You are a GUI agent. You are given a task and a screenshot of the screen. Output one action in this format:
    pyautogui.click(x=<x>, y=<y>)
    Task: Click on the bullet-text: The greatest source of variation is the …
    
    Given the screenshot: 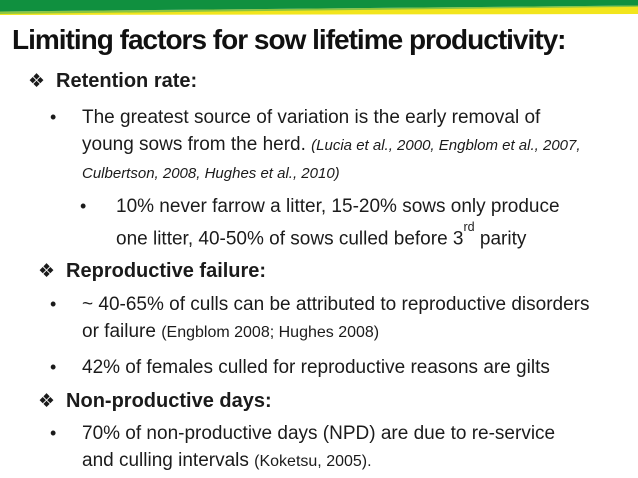 What is the action you would take?
    pyautogui.click(x=311, y=131)
    